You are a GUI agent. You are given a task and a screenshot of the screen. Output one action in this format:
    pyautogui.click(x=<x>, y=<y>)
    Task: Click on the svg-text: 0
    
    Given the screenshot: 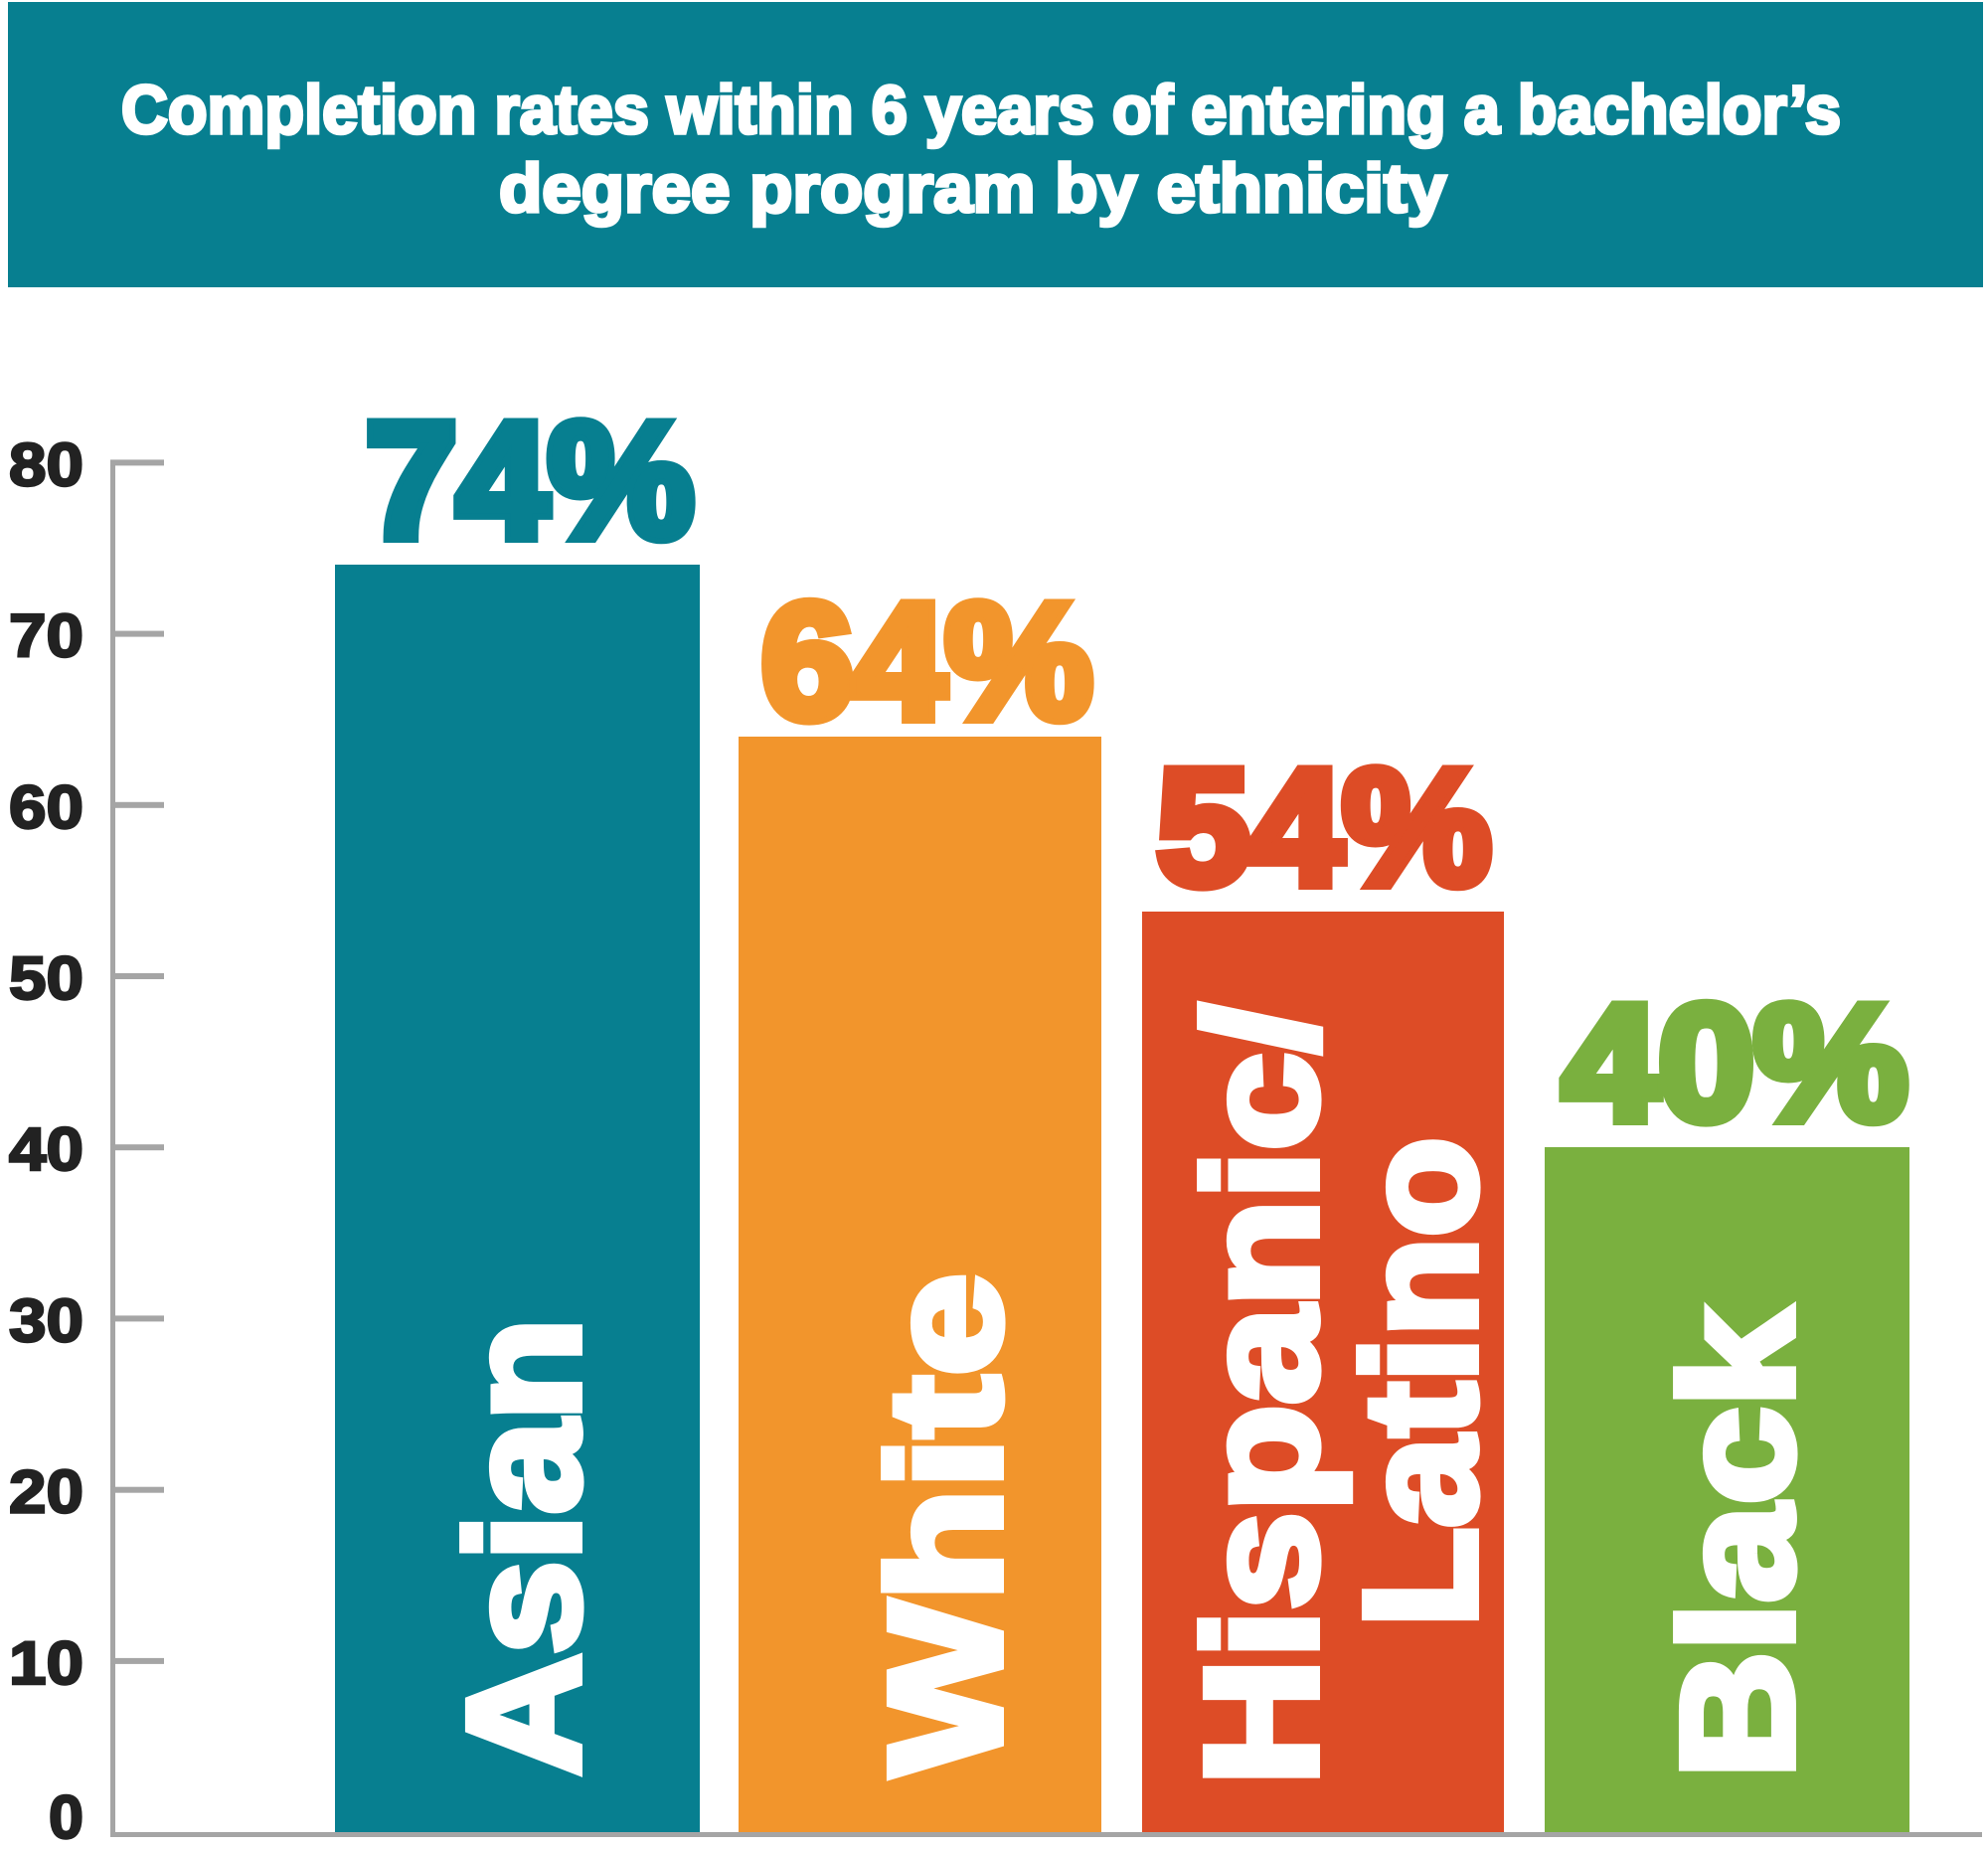 What is the action you would take?
    pyautogui.click(x=66, y=1816)
    